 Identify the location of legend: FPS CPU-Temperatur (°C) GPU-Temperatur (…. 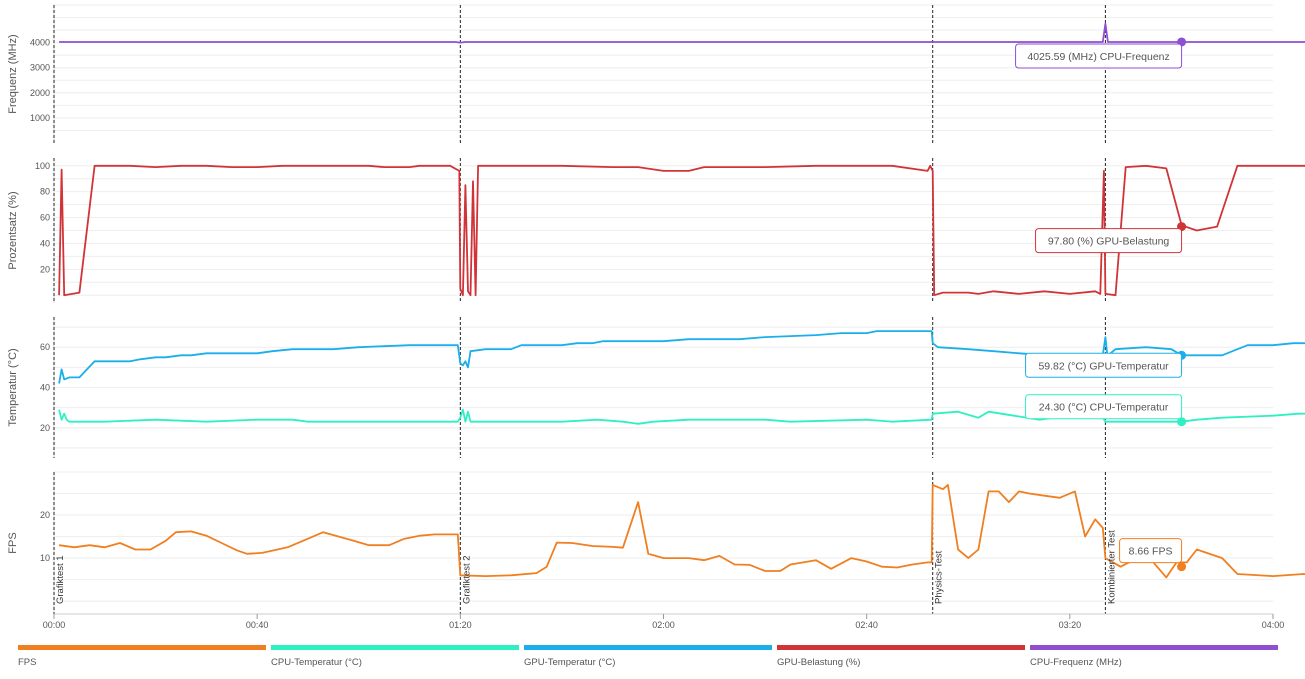
(652, 660).